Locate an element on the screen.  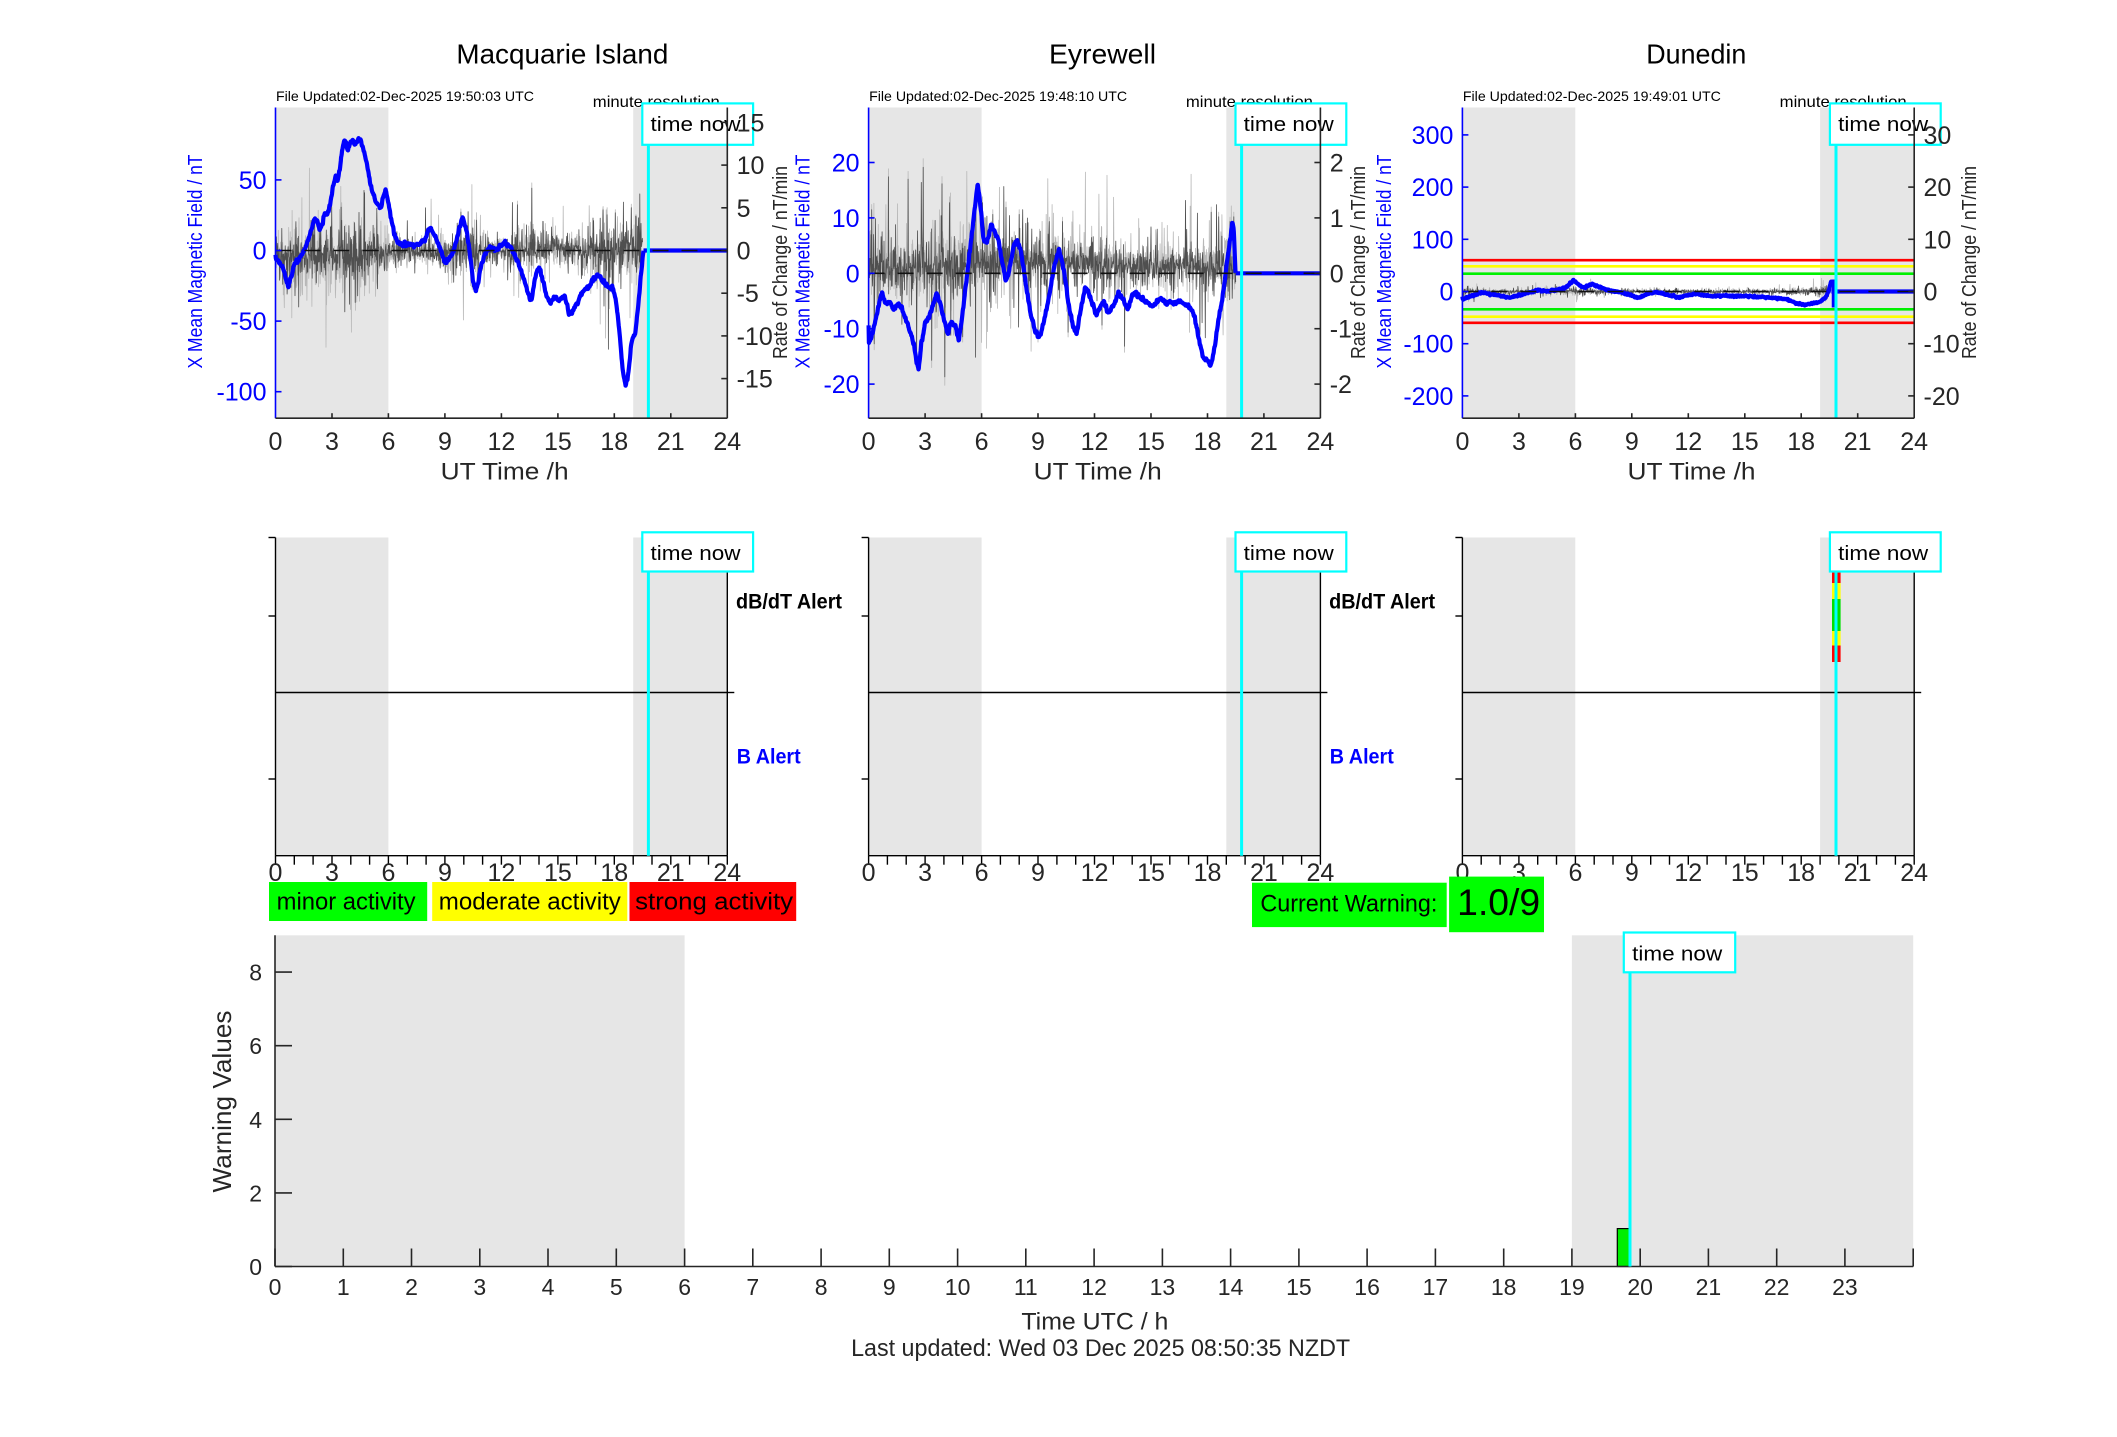
svg-text: 1 is located at coordinates (343, 1287).